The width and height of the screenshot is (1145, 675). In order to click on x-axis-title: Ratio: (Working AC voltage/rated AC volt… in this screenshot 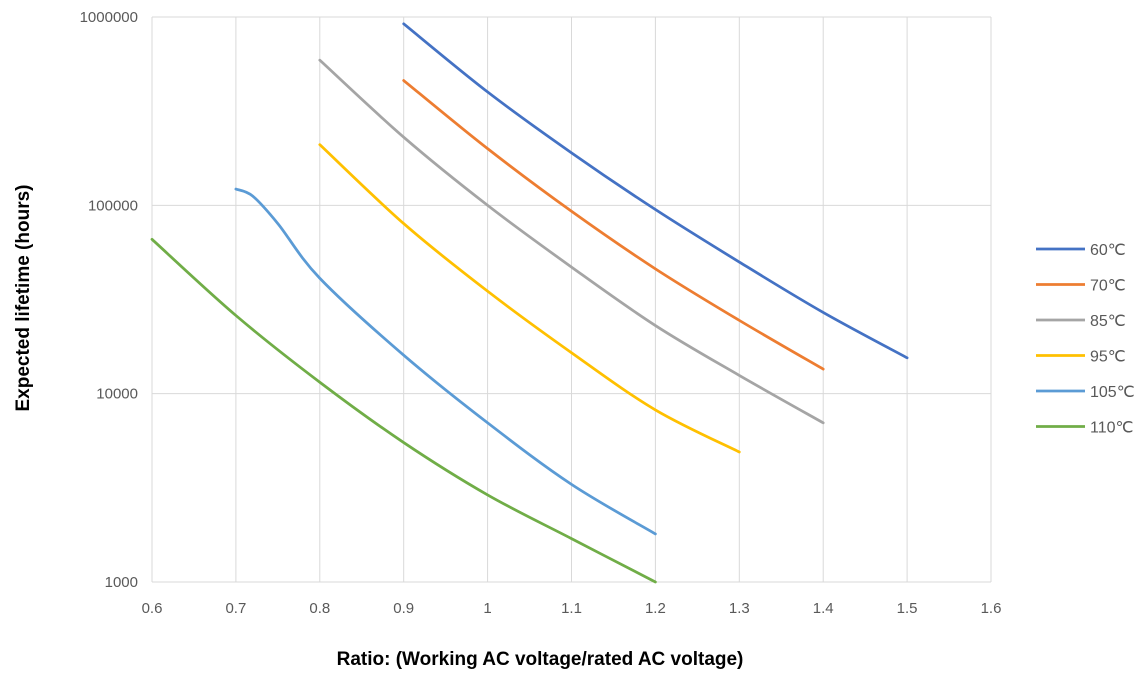, I will do `click(540, 659)`.